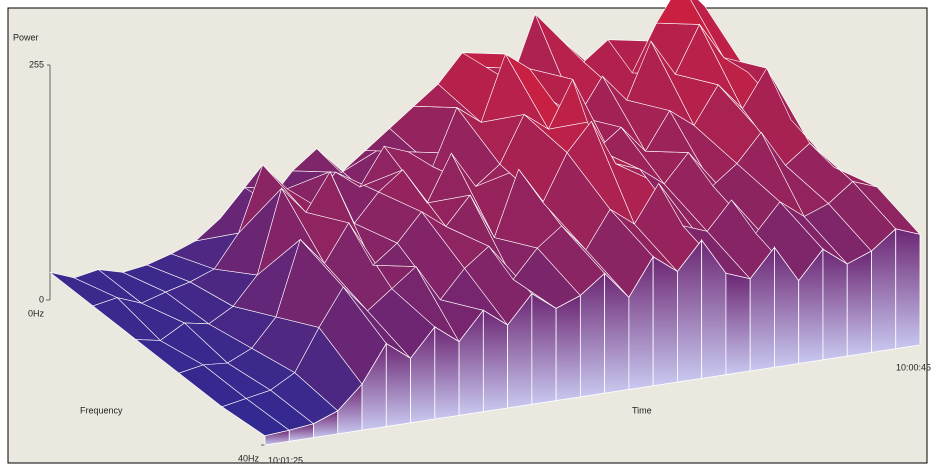  Describe the element at coordinates (101, 410) in the screenshot. I see `frequency-axis-label: Frequency` at that location.